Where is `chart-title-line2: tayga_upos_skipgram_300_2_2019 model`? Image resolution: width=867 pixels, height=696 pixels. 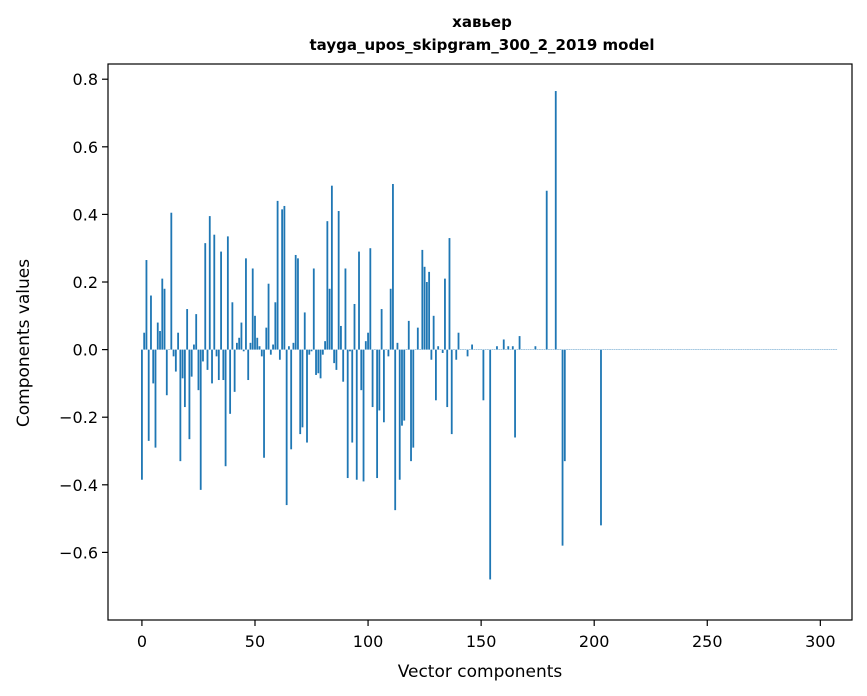
chart-title-line2: tayga_upos_skipgram_300_2_2019 model is located at coordinates (482, 45).